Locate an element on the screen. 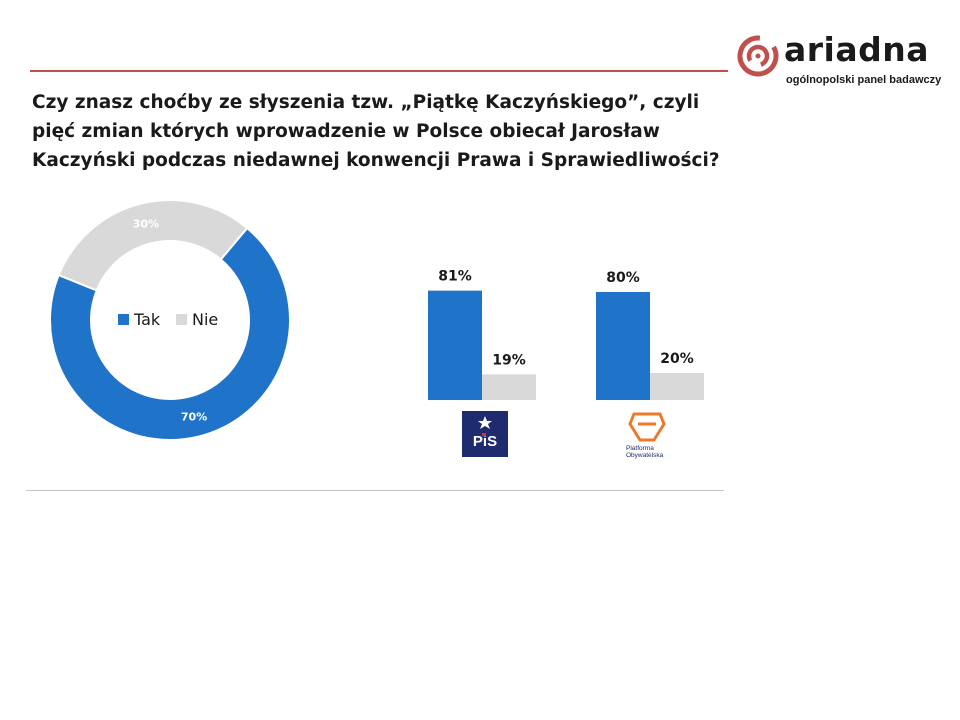  donut-label-nie: 30% is located at coordinates (146, 223).